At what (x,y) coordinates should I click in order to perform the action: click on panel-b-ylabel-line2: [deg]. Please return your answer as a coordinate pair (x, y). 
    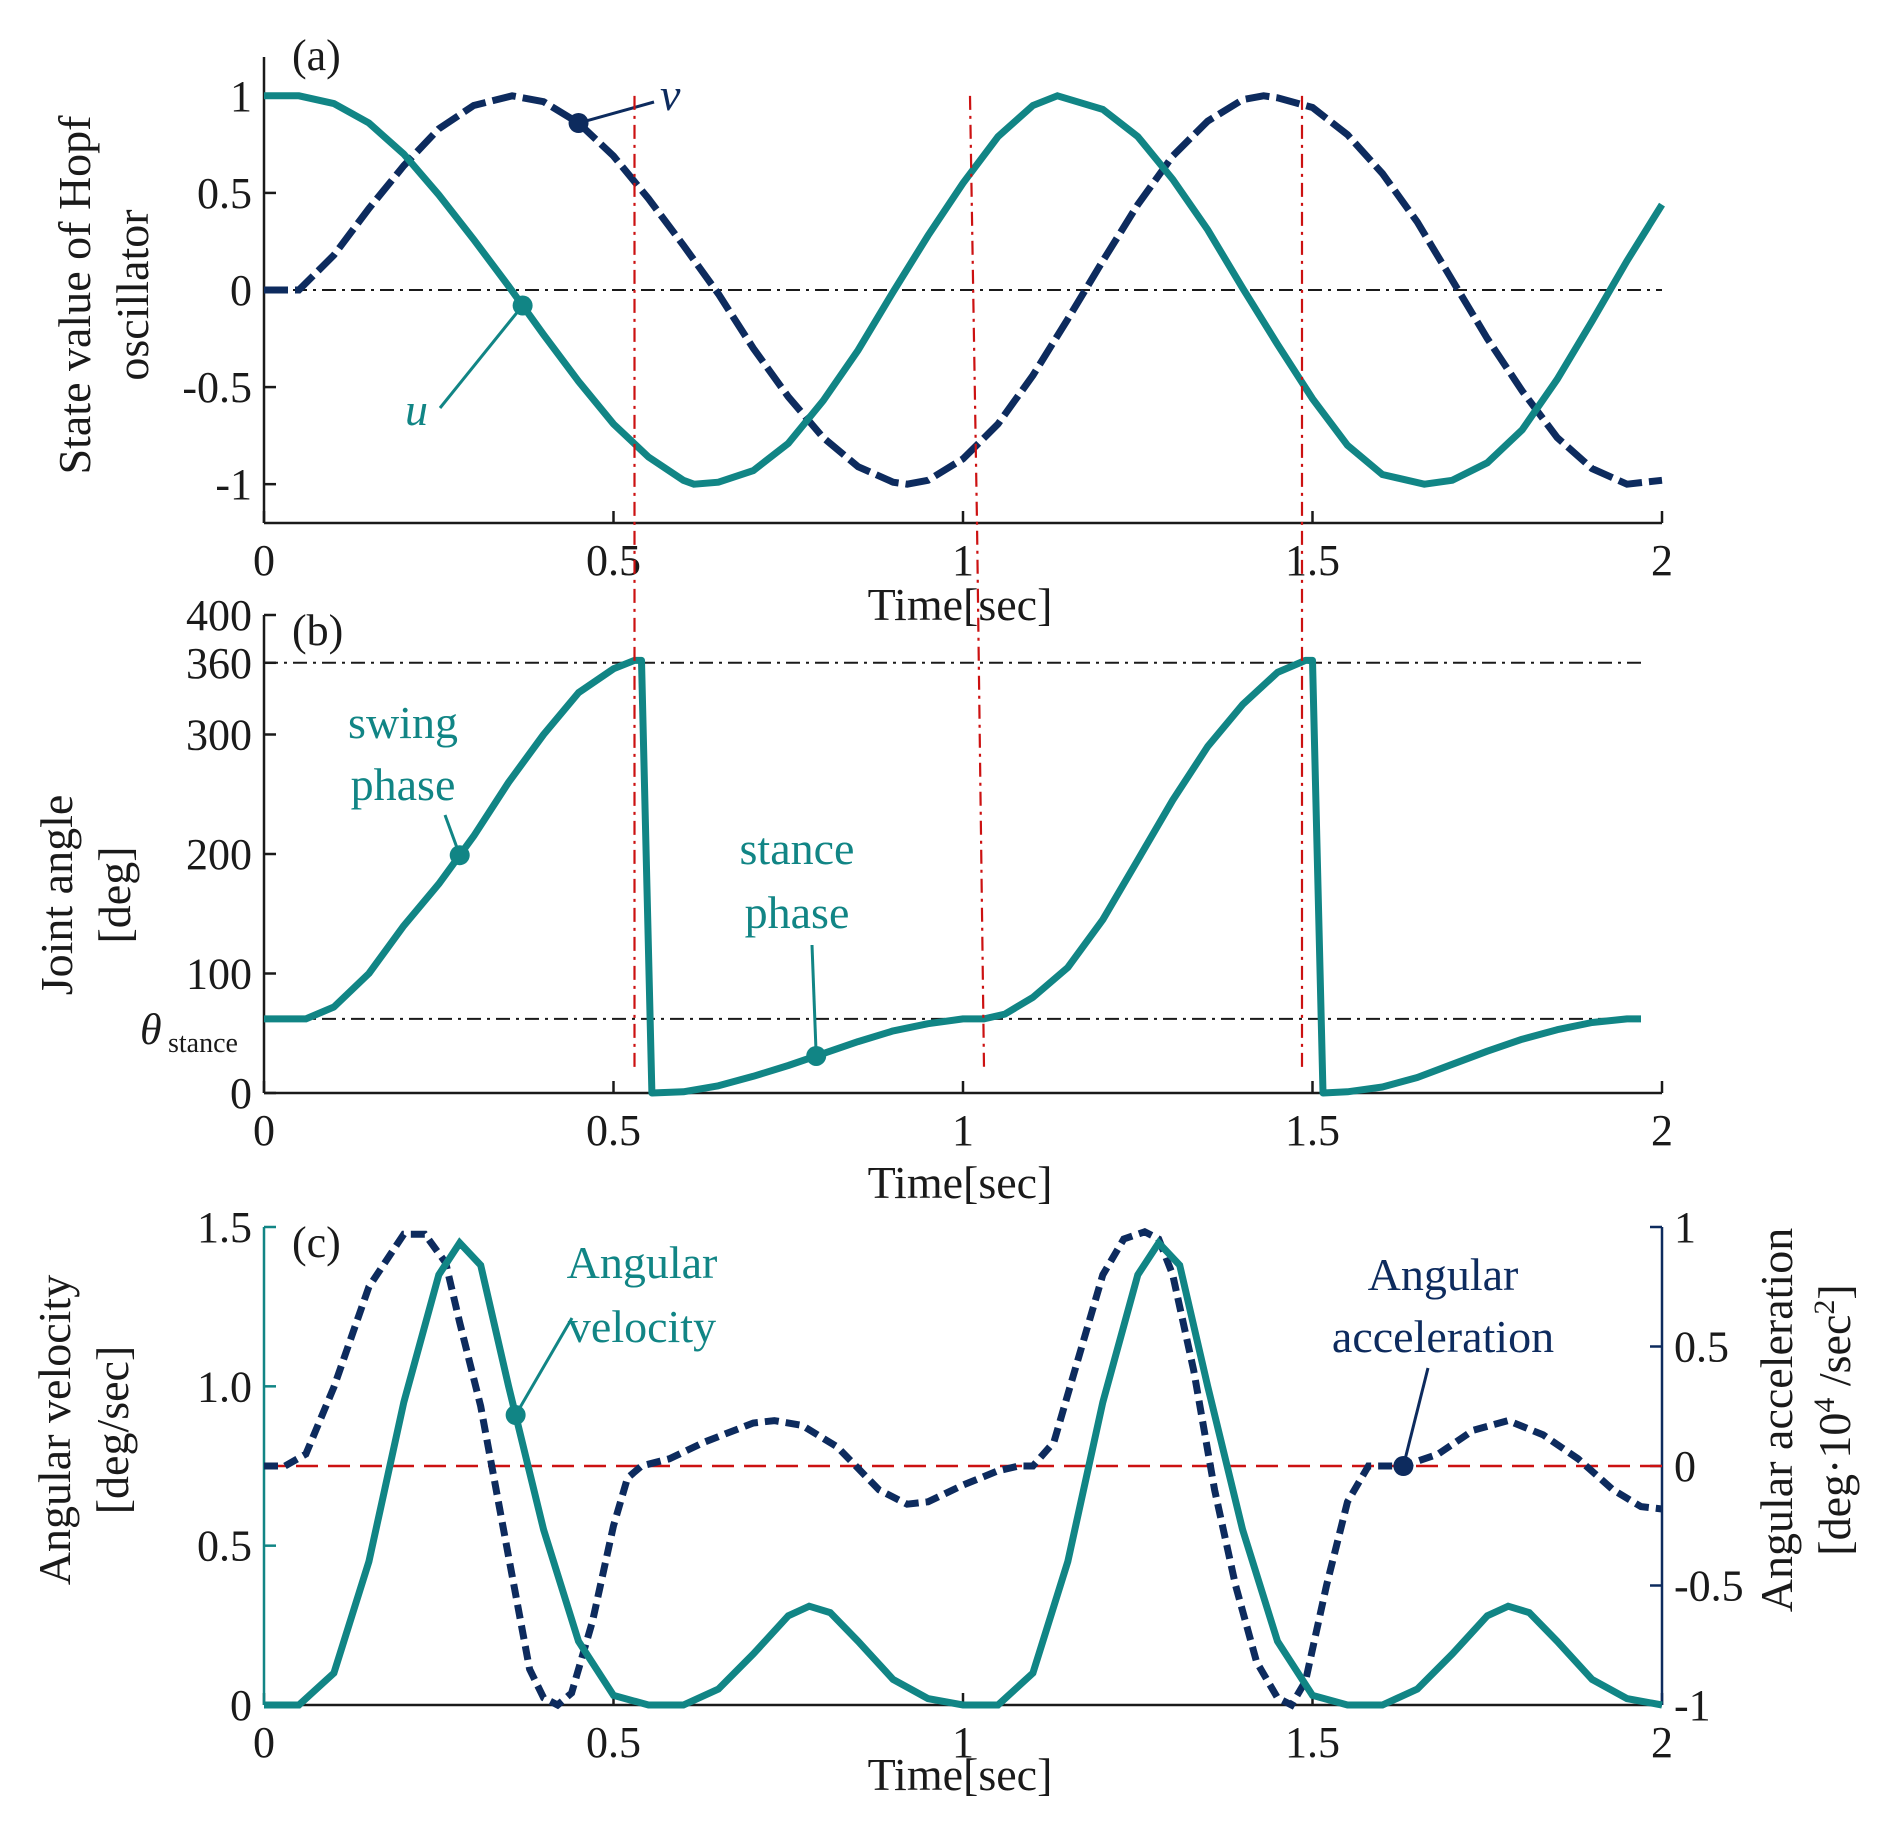
    Looking at the image, I should click on (114, 894).